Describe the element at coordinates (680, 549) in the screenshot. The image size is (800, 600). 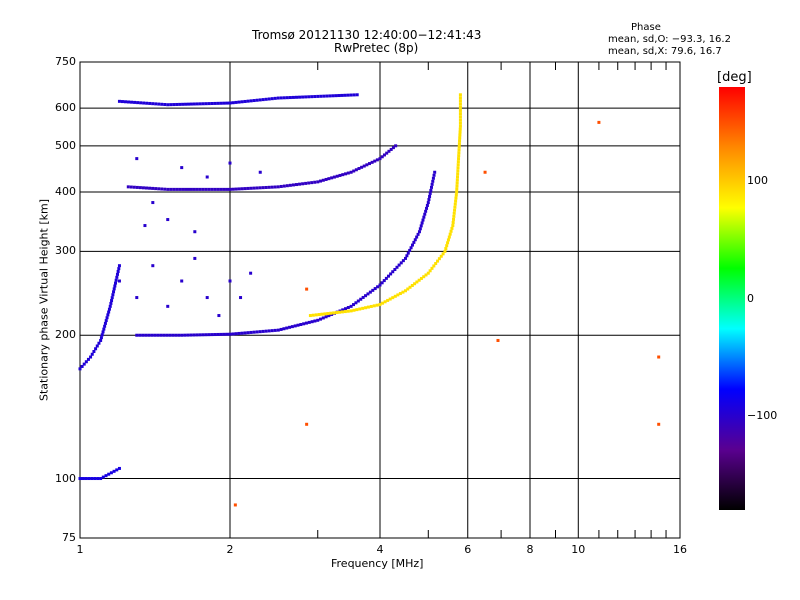
I see `x-tick-label: 16` at that location.